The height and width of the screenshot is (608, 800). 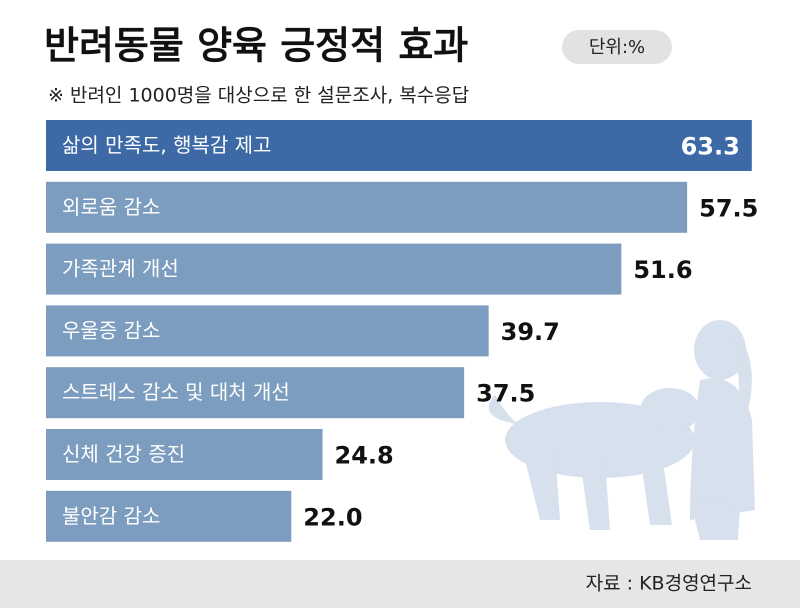 I want to click on unit-label: 단위:%, so click(x=617, y=47).